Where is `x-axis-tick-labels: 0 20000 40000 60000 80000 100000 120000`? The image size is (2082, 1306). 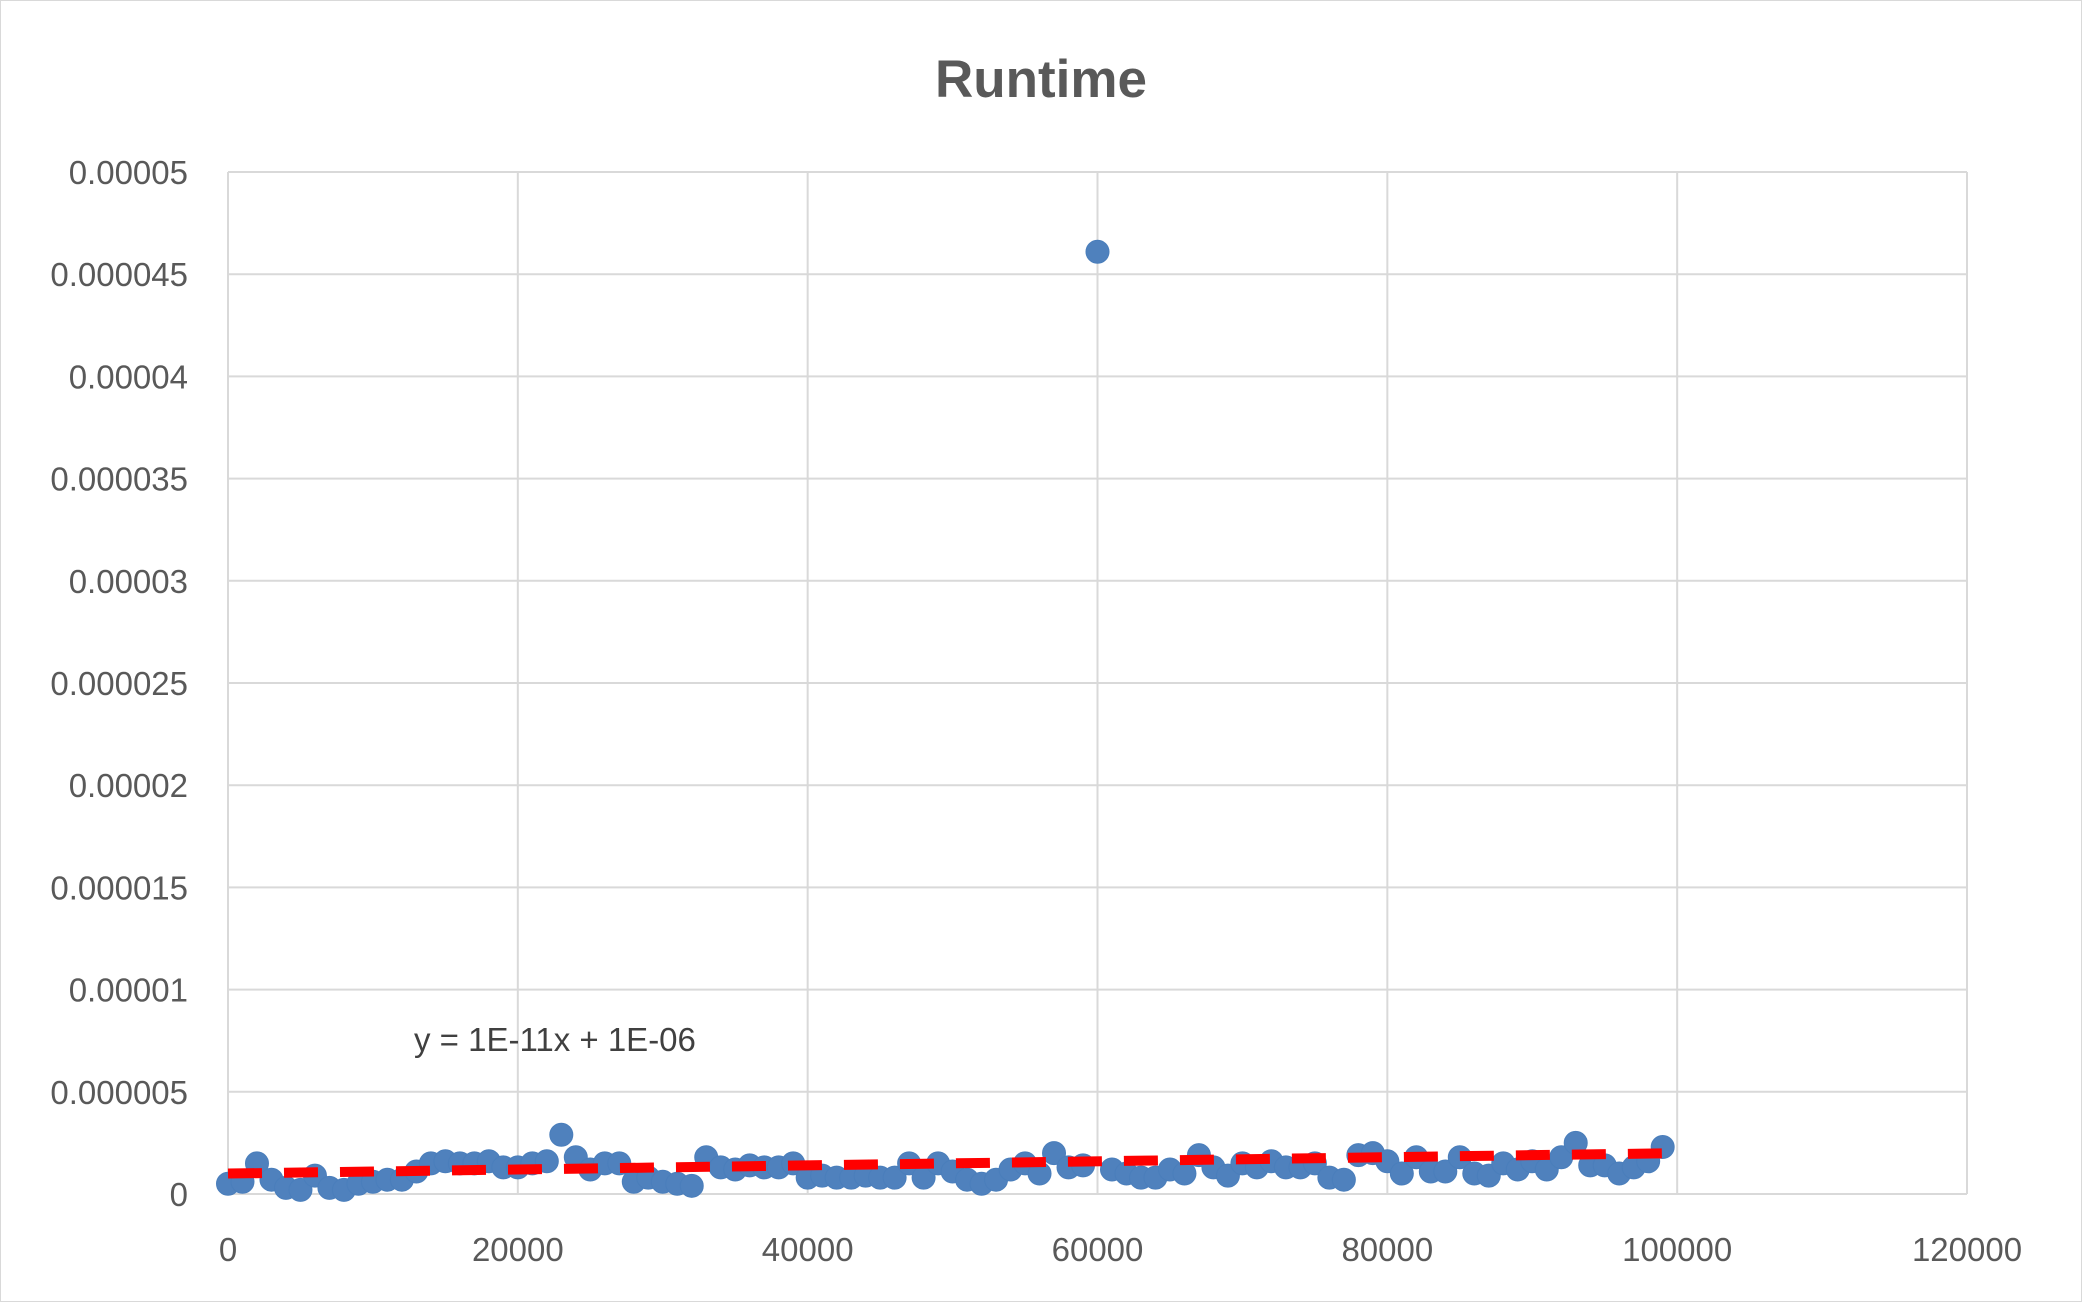
x-axis-tick-labels: 0 20000 40000 60000 80000 100000 120000 is located at coordinates (1120, 1249).